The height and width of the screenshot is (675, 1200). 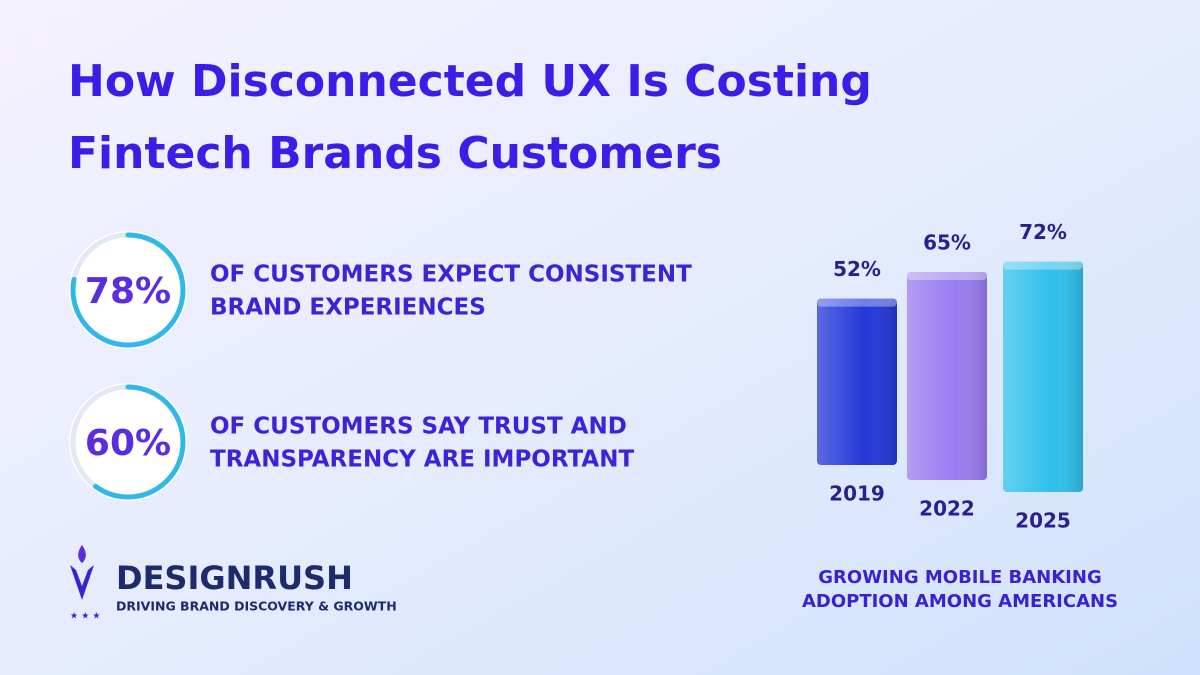 What do you see at coordinates (947, 509) in the screenshot?
I see `x-tick-label: 2022` at bounding box center [947, 509].